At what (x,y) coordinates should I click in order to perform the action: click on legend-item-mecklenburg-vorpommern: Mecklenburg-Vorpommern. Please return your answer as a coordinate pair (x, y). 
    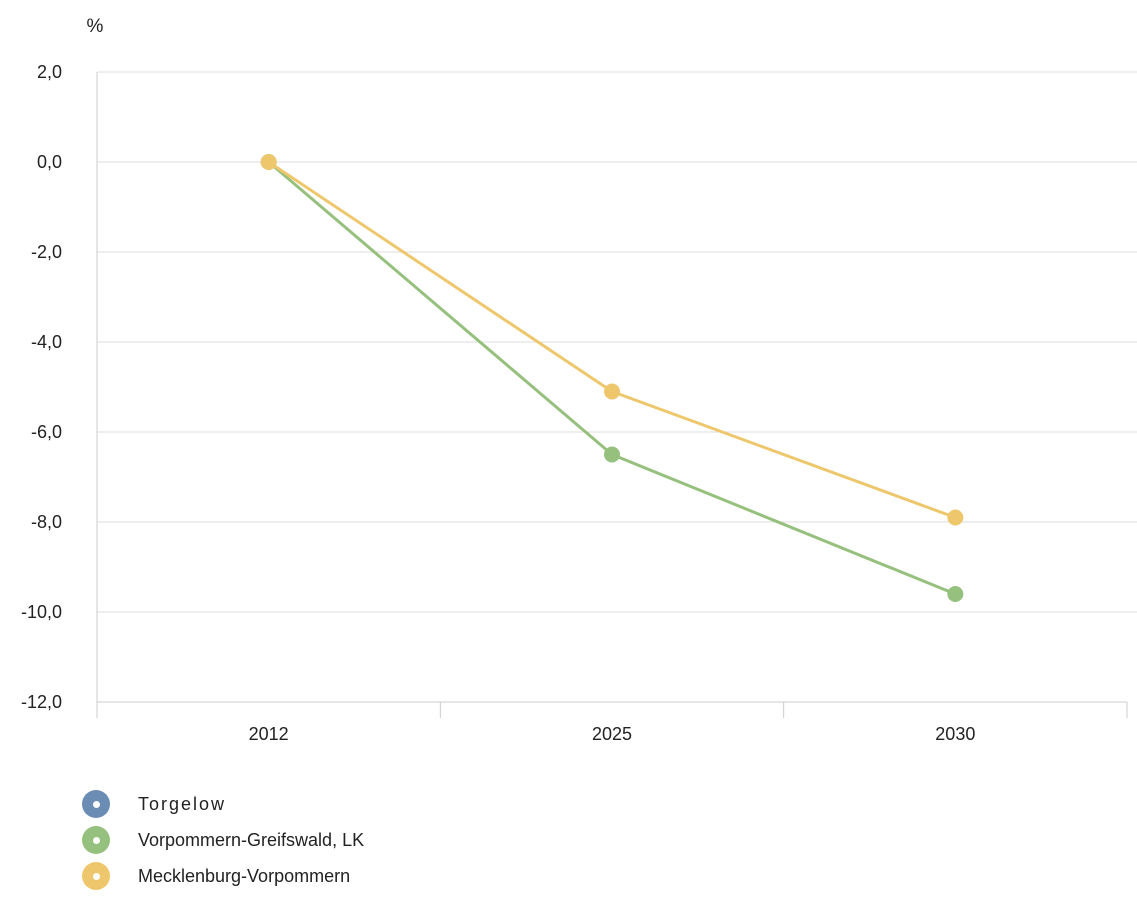
    Looking at the image, I should click on (223, 876).